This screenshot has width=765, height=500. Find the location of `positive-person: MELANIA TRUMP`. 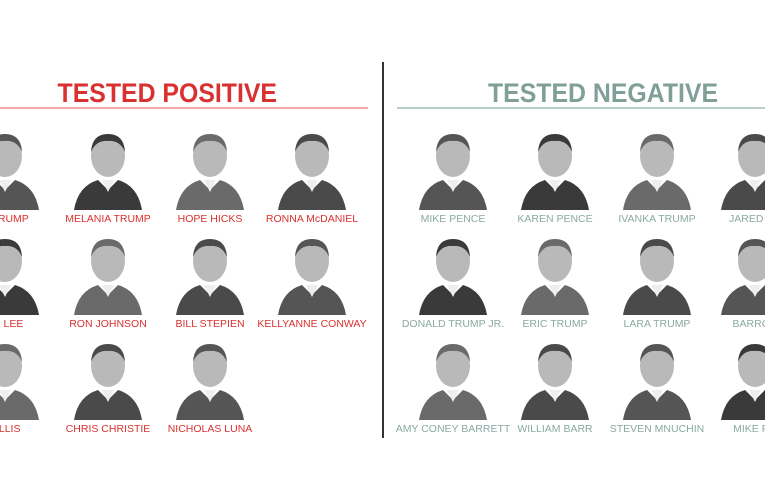

positive-person: MELANIA TRUMP is located at coordinates (108, 182).